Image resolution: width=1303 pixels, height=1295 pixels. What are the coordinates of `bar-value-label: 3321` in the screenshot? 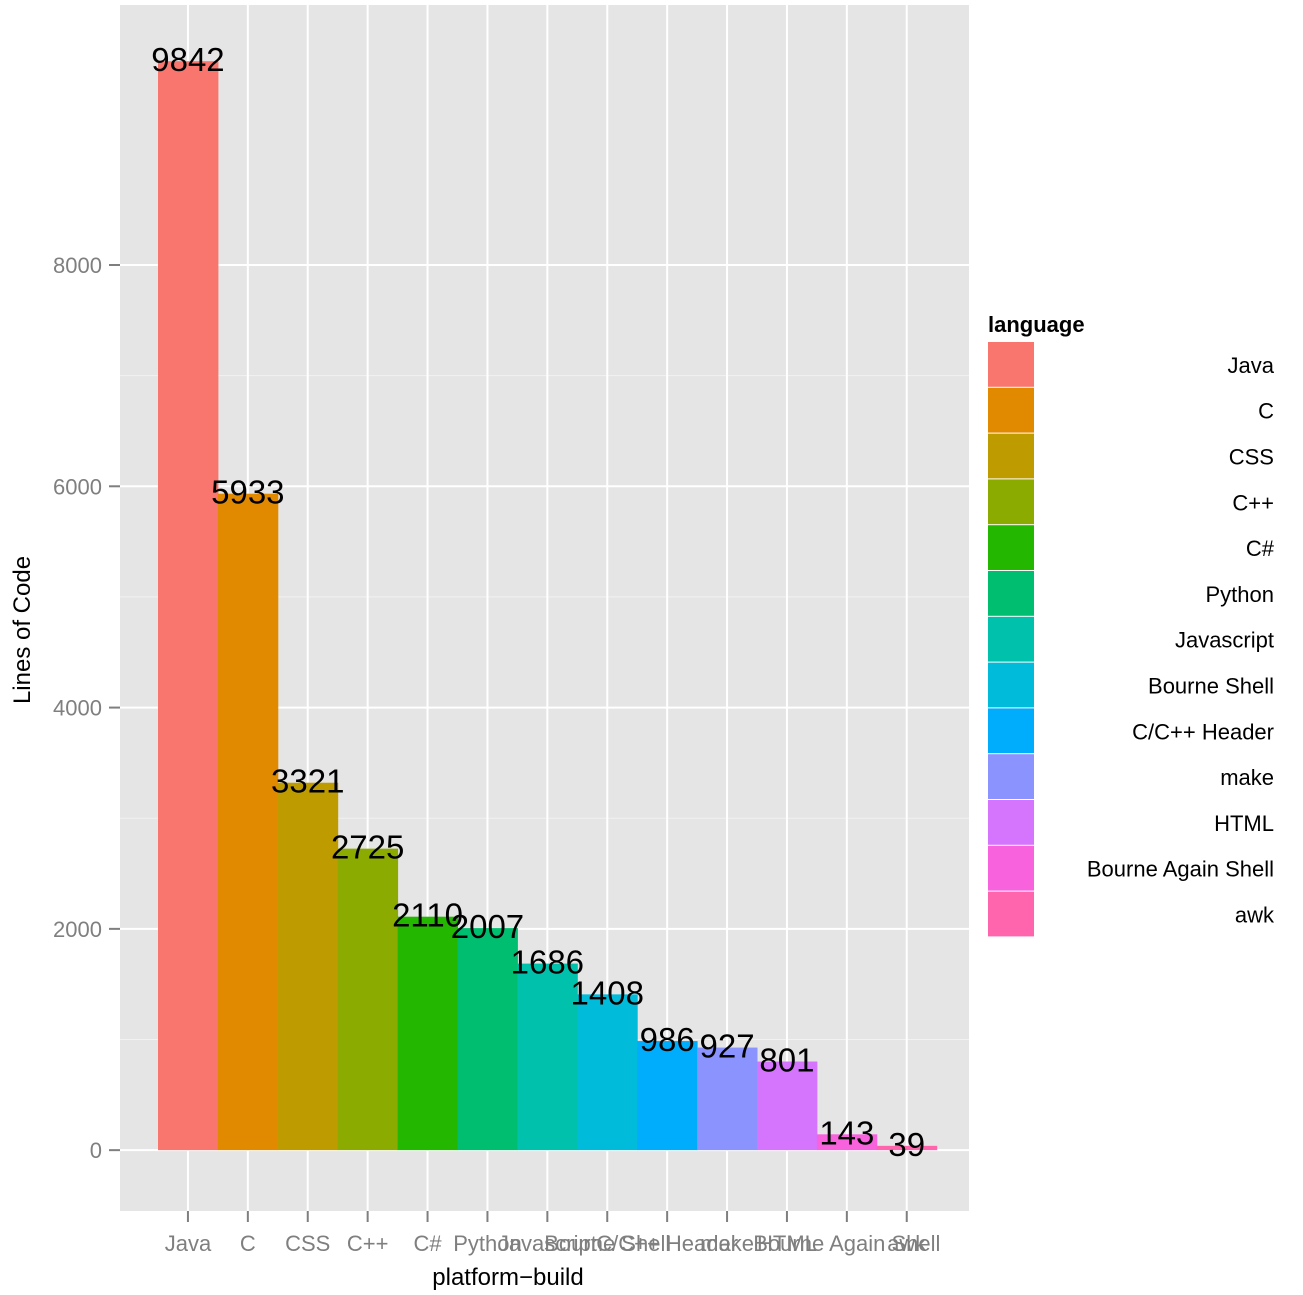 It's located at (307, 781).